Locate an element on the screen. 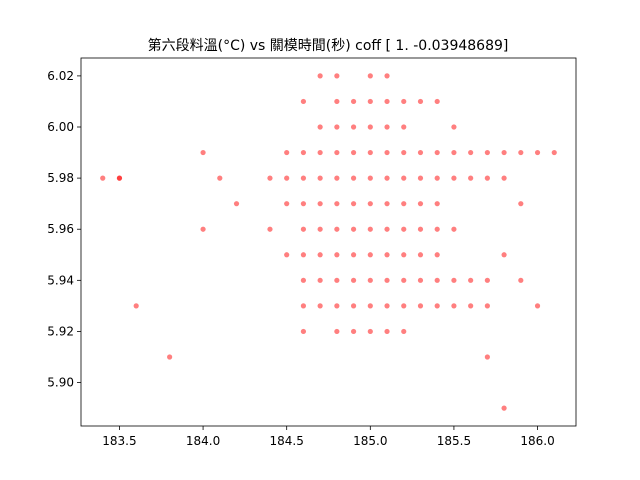 This screenshot has width=640, height=480. x-tick-label: 185.5 is located at coordinates (454, 441).